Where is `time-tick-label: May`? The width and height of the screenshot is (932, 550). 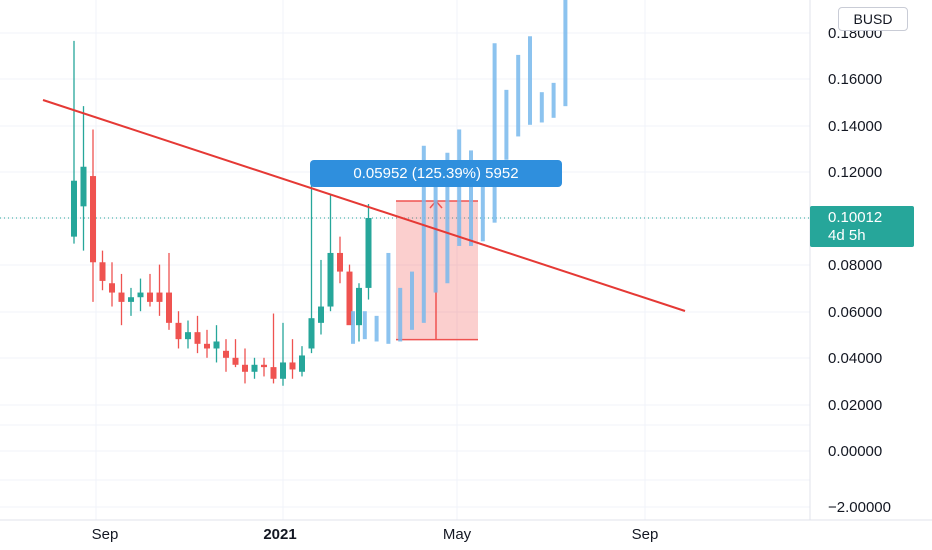 time-tick-label: May is located at coordinates (457, 534).